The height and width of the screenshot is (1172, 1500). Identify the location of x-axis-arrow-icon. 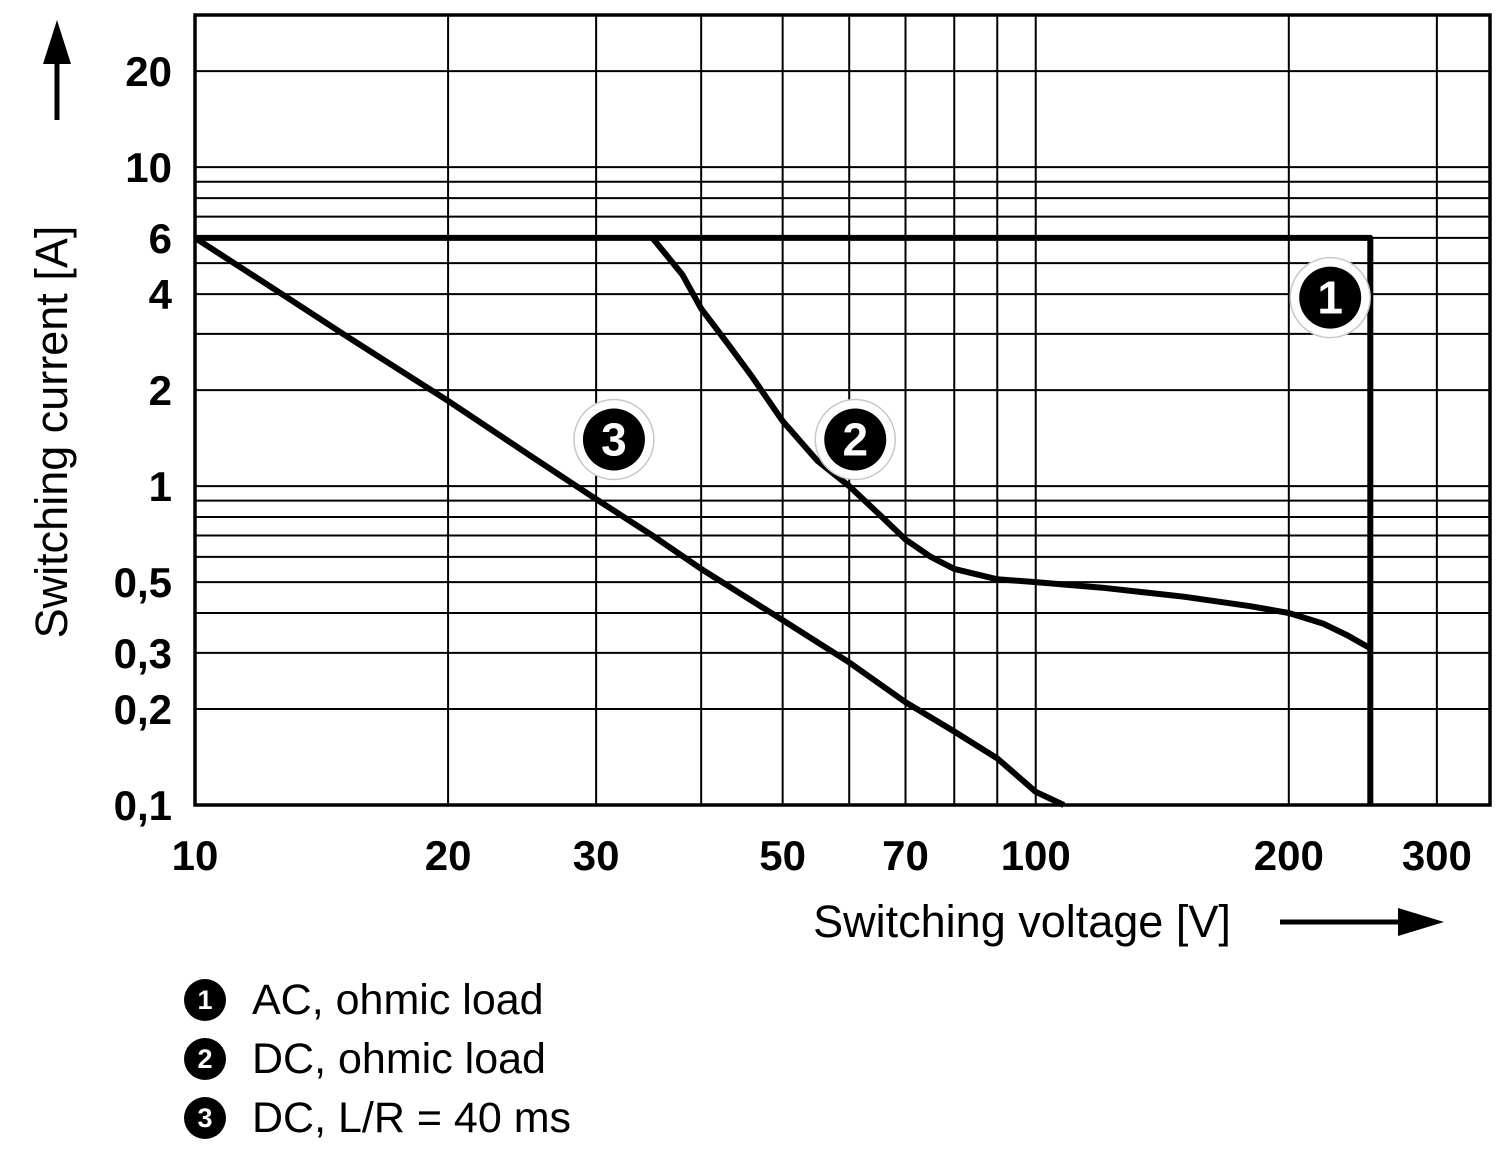
(1421, 922).